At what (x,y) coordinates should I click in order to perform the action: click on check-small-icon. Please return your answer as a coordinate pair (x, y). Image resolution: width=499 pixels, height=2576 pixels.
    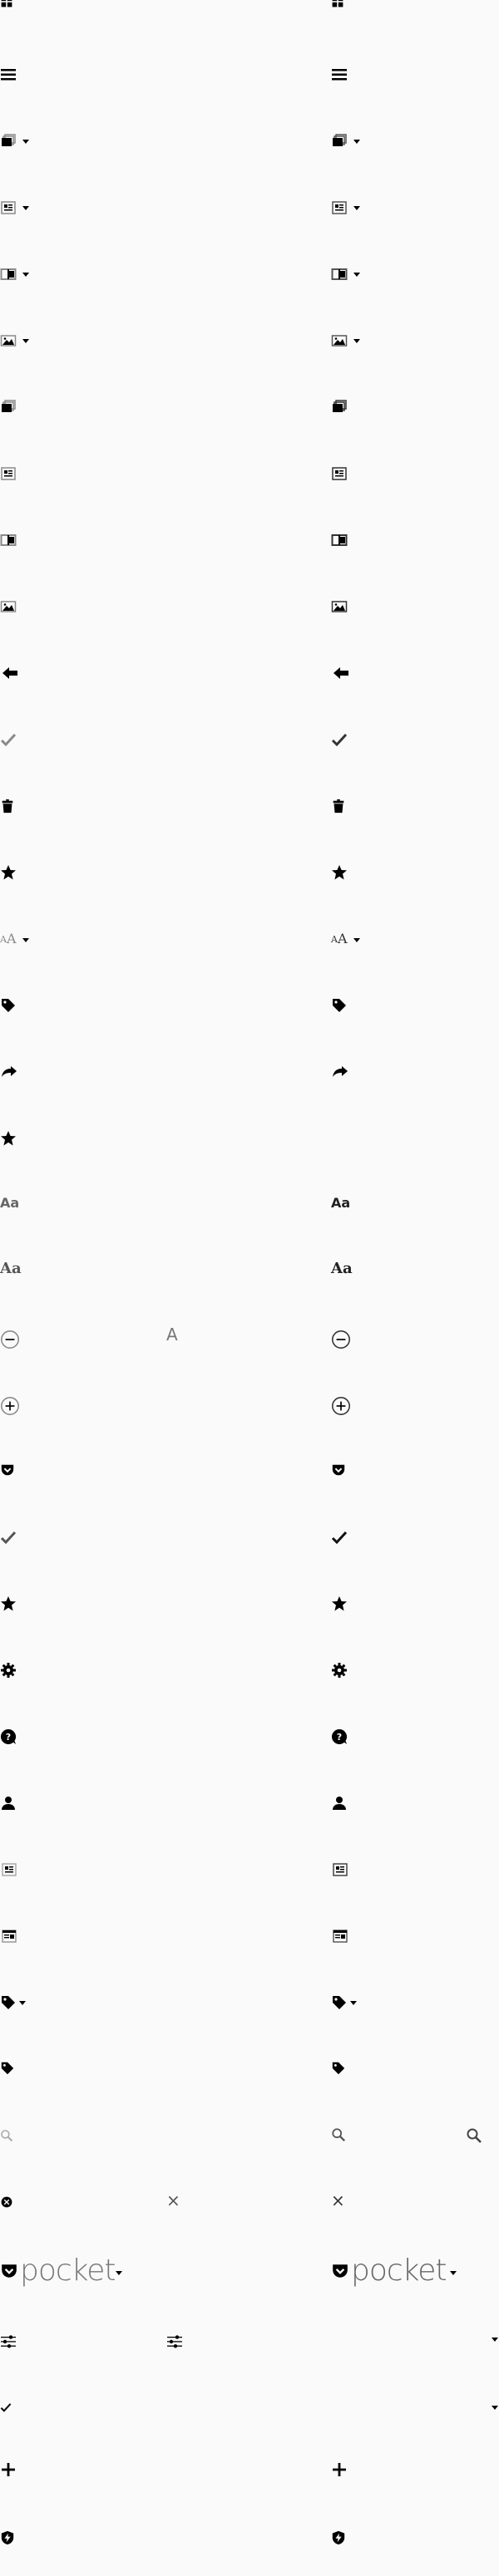
    Looking at the image, I should click on (6, 2407).